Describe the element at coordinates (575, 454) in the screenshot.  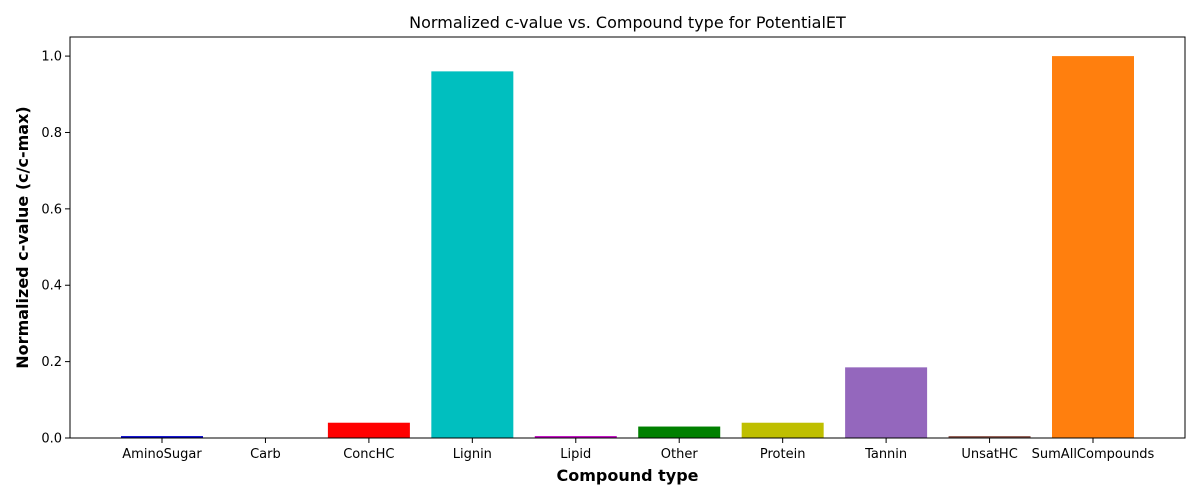
I see `x-tick-label: Lipid` at that location.